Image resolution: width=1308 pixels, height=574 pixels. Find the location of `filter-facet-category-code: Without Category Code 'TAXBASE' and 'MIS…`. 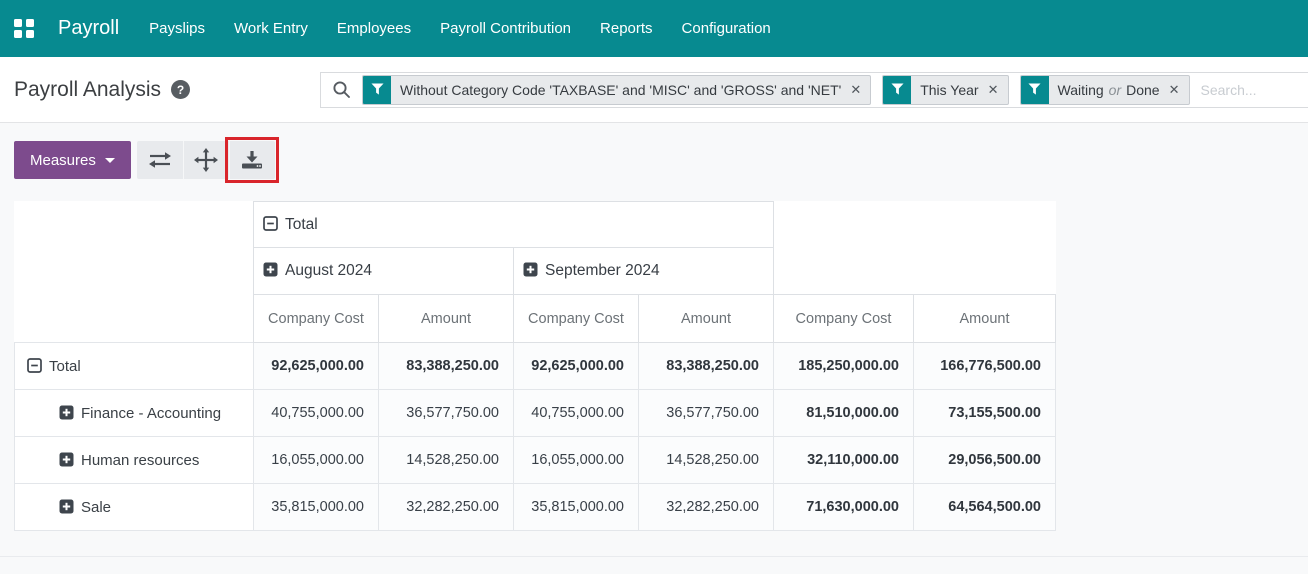

filter-facet-category-code: Without Category Code 'TAXBASE' and 'MIS… is located at coordinates (617, 89).